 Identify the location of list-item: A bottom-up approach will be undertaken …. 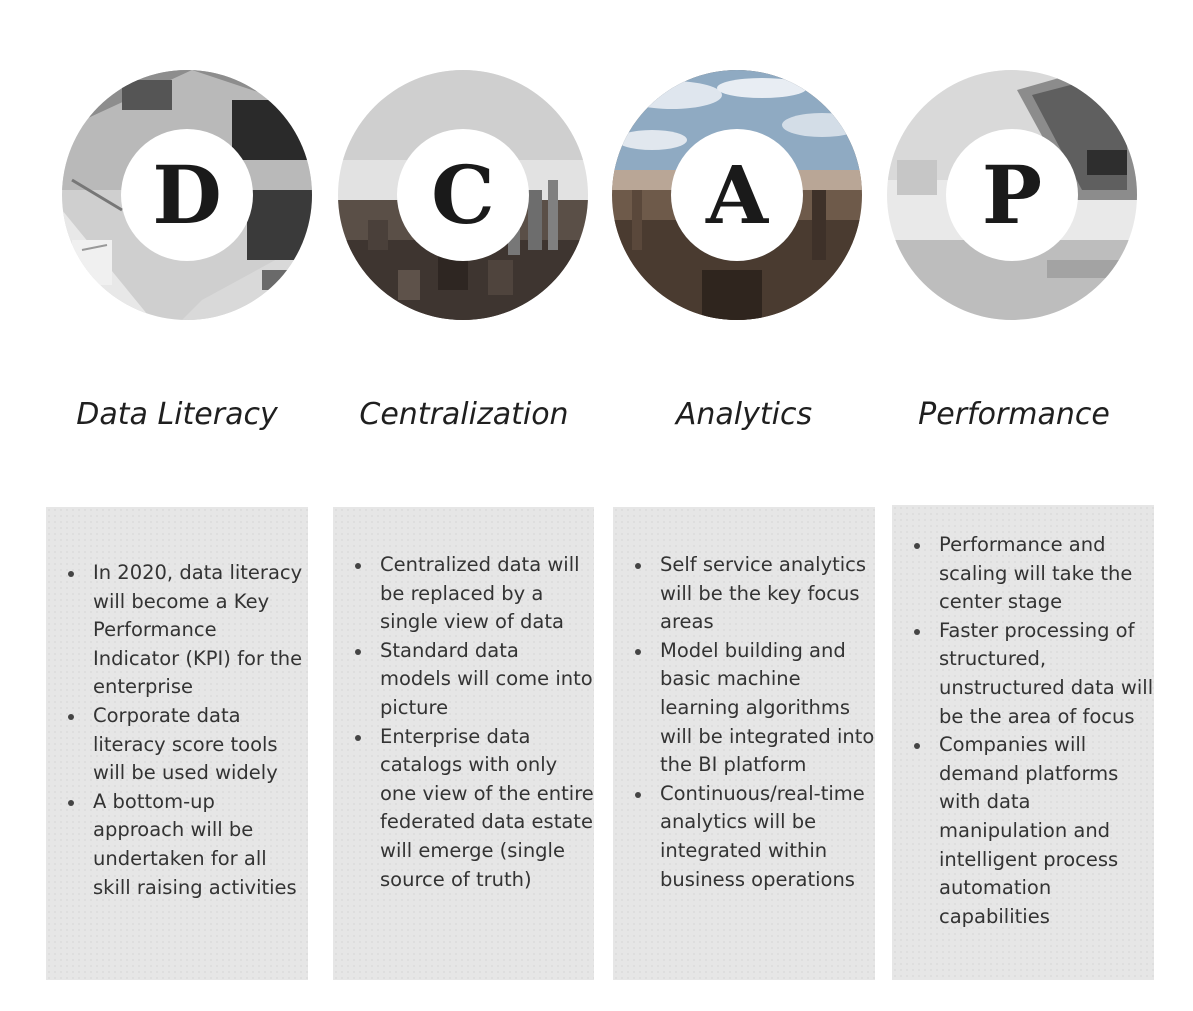
(177, 845).